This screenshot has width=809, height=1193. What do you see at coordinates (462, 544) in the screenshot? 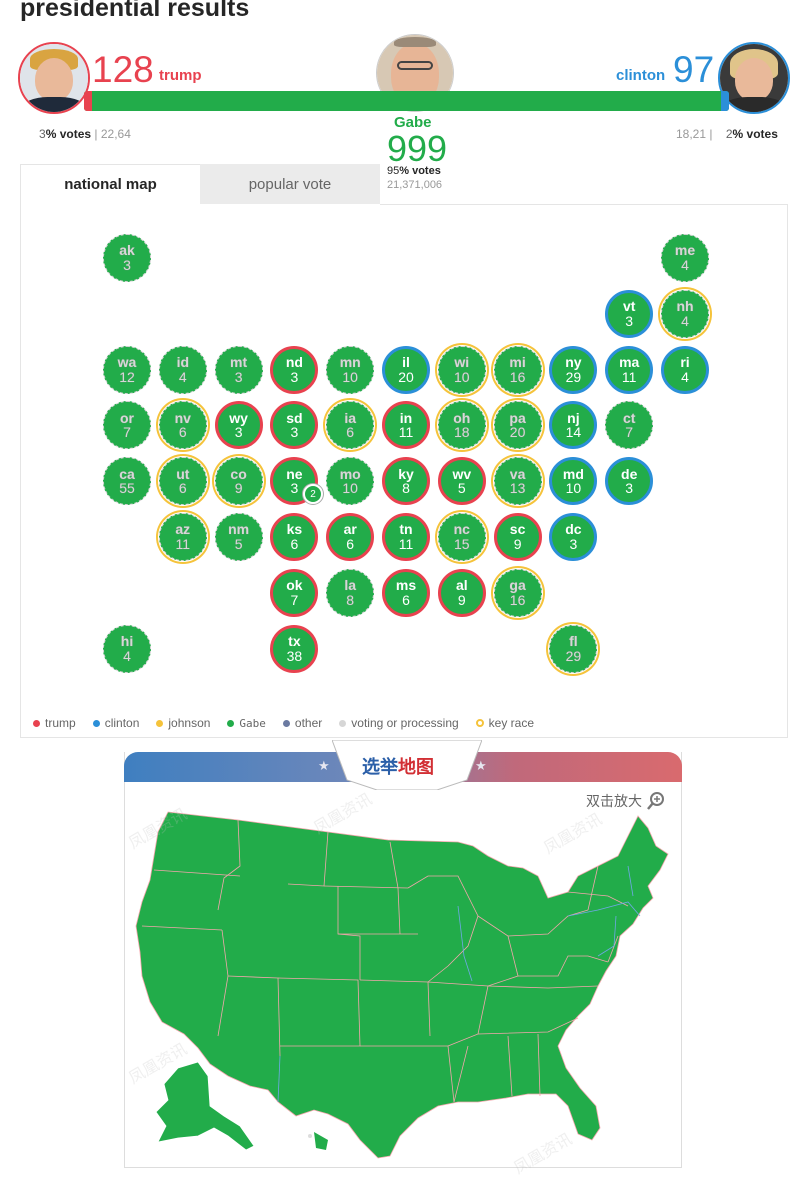
I see `state-ev: 15` at bounding box center [462, 544].